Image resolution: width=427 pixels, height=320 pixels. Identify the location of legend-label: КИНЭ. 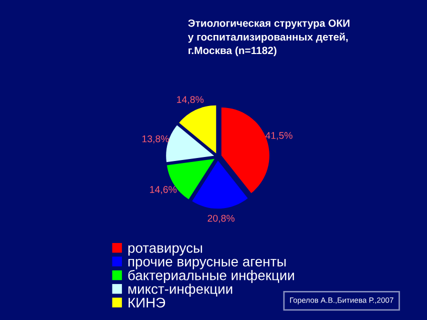
(147, 303).